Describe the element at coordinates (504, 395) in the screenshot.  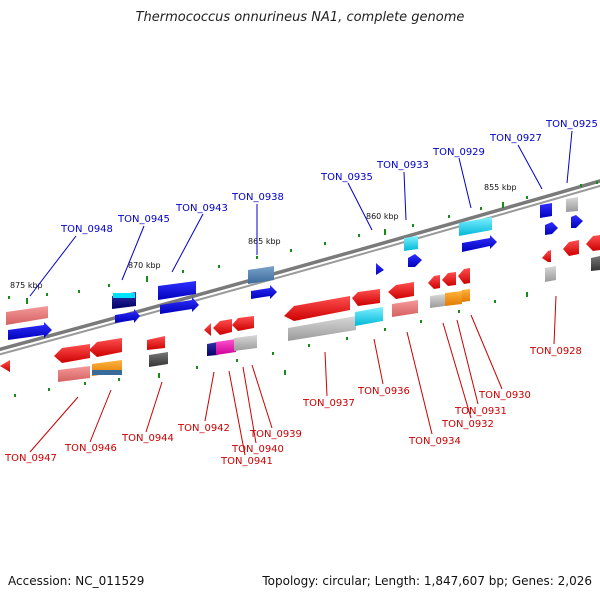
I see `gene-label: TON_0930` at that location.